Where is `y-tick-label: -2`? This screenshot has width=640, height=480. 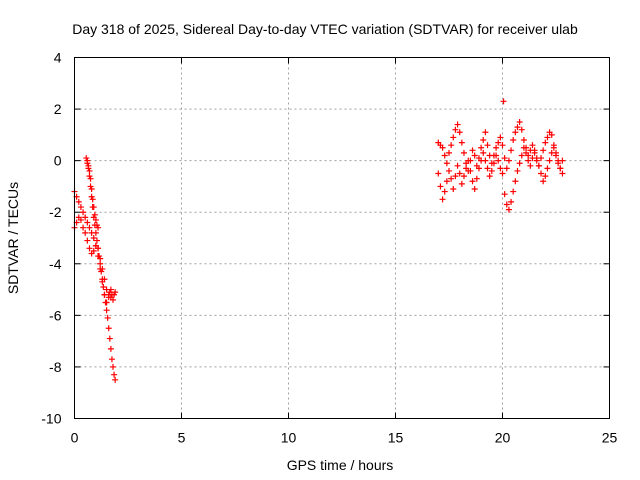
y-tick-label: -2 is located at coordinates (55, 212).